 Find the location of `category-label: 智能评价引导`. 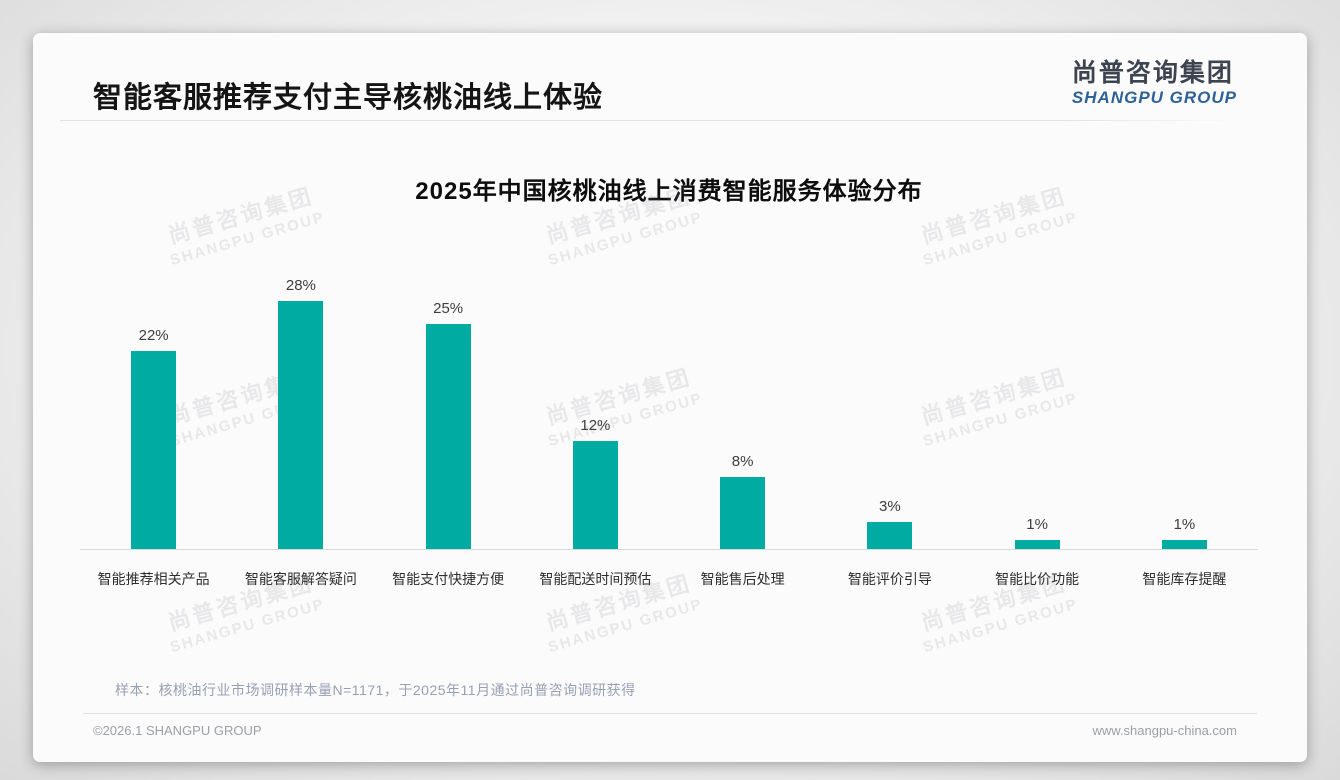

category-label: 智能评价引导 is located at coordinates (889, 579).